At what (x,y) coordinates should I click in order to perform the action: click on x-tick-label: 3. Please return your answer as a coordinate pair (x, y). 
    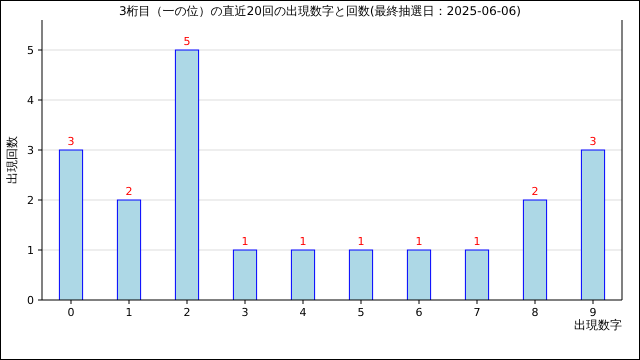
    Looking at the image, I should click on (245, 312).